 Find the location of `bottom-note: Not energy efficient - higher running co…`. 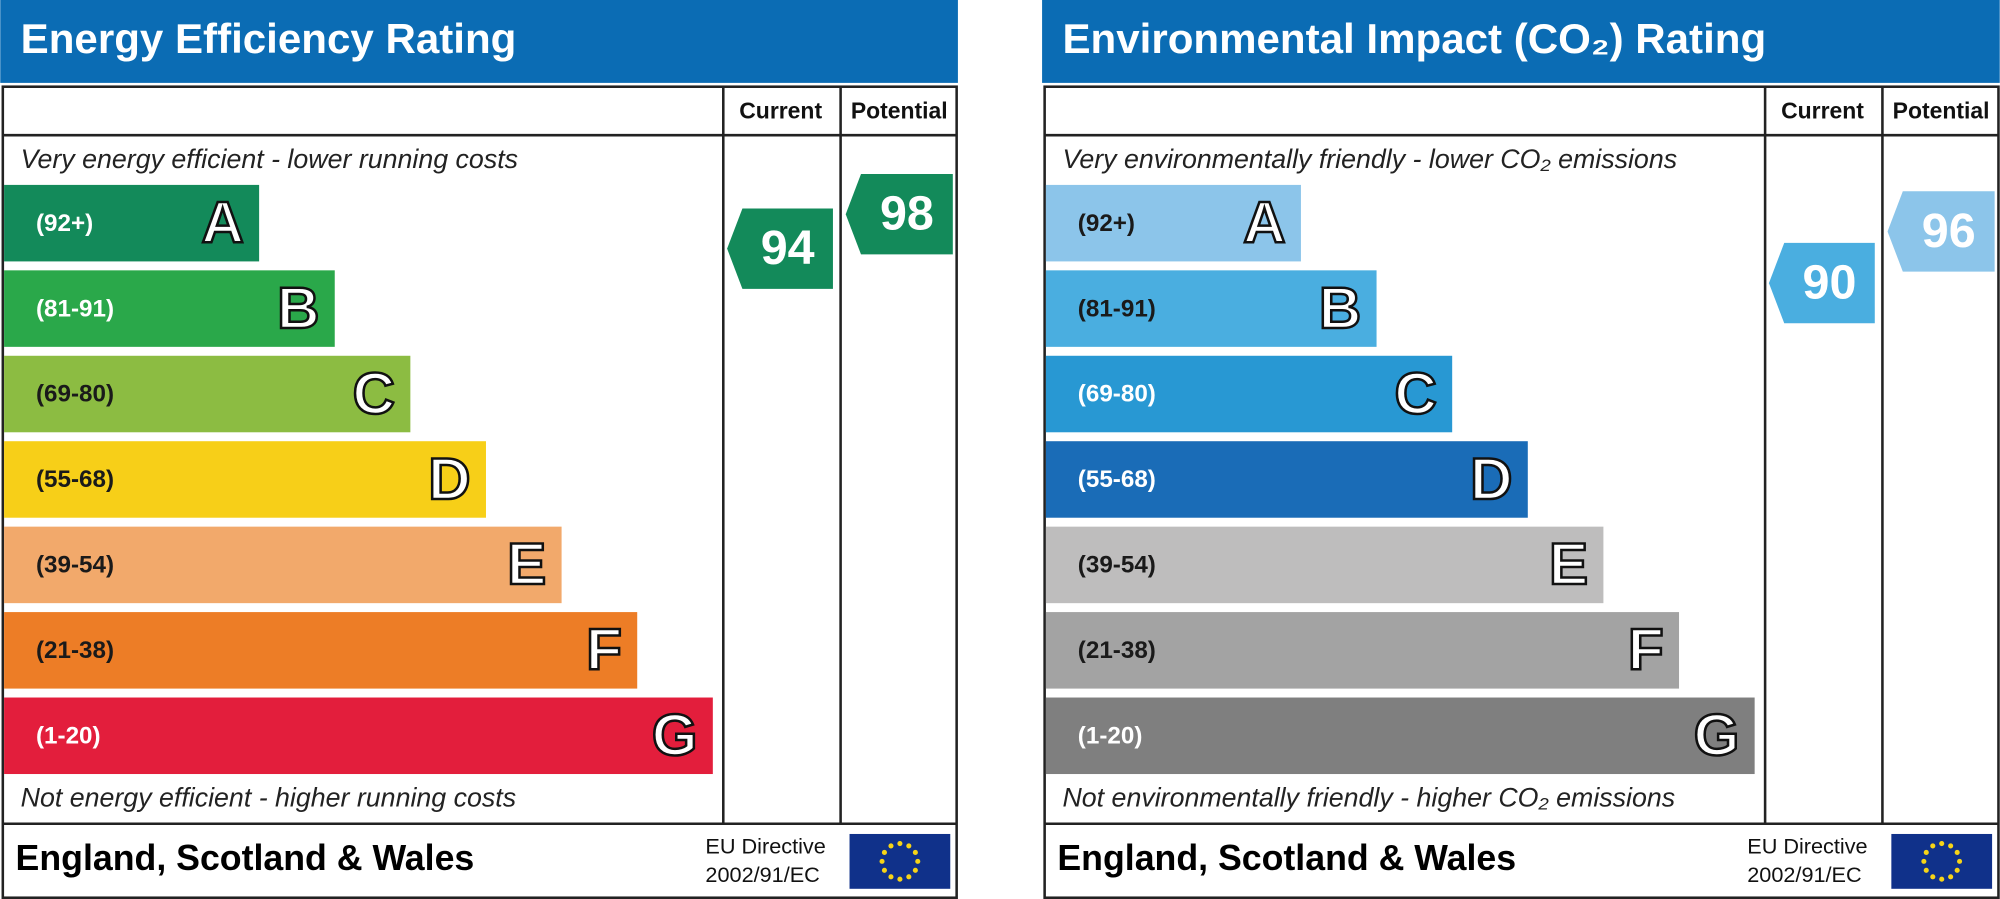

bottom-note: Not energy efficient - higher running co… is located at coordinates (268, 798).